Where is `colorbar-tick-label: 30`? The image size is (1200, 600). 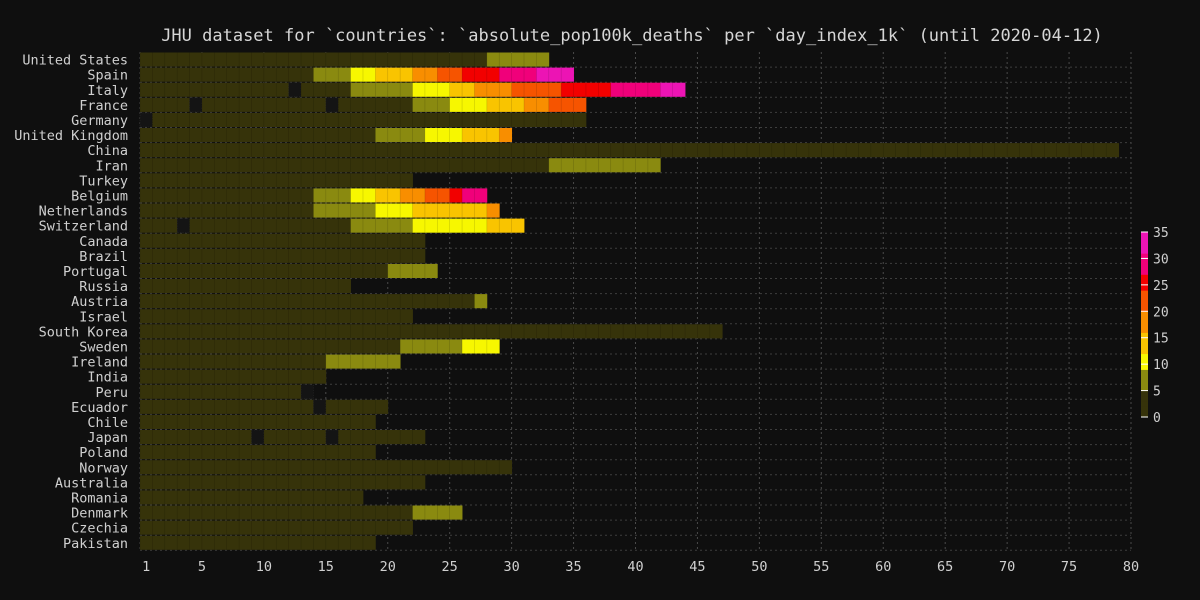
colorbar-tick-label: 30 is located at coordinates (1161, 259).